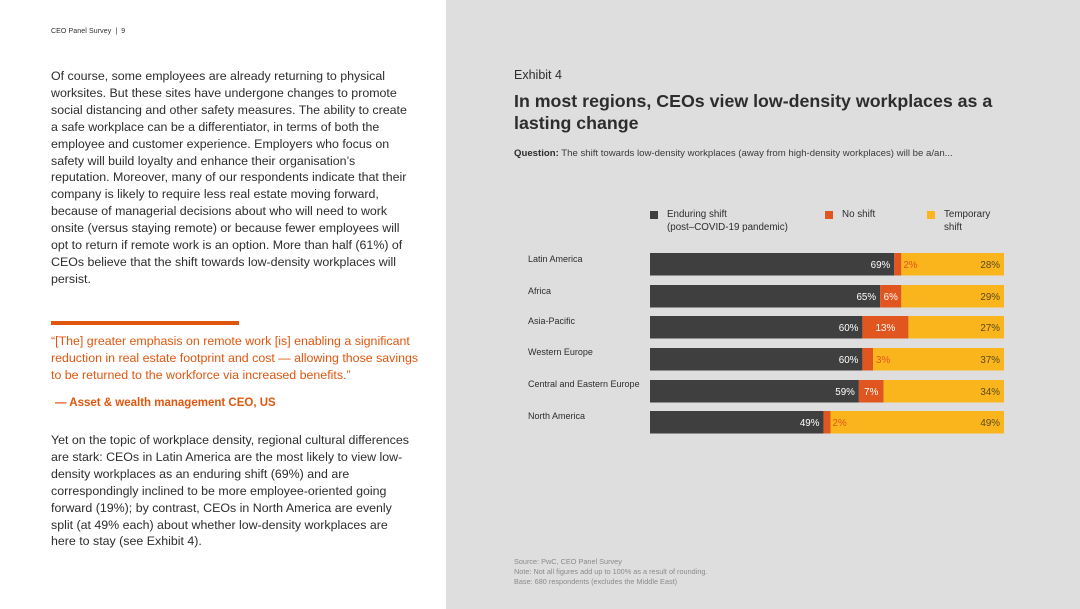 Image resolution: width=1080 pixels, height=609 pixels. I want to click on page-header: CEO Panel Survey | 9, so click(88, 31).